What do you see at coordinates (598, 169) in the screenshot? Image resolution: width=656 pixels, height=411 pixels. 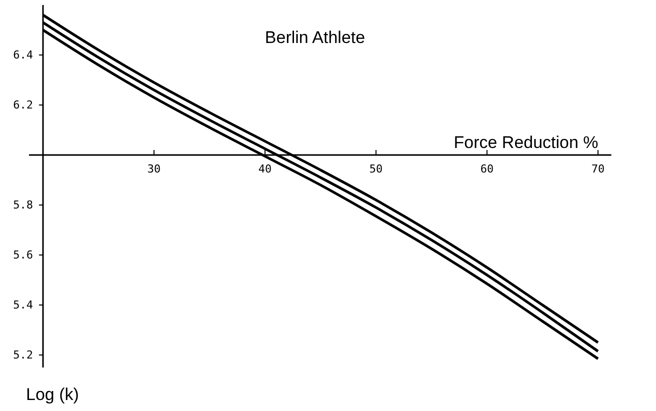 I see `x-tick-label: 70` at bounding box center [598, 169].